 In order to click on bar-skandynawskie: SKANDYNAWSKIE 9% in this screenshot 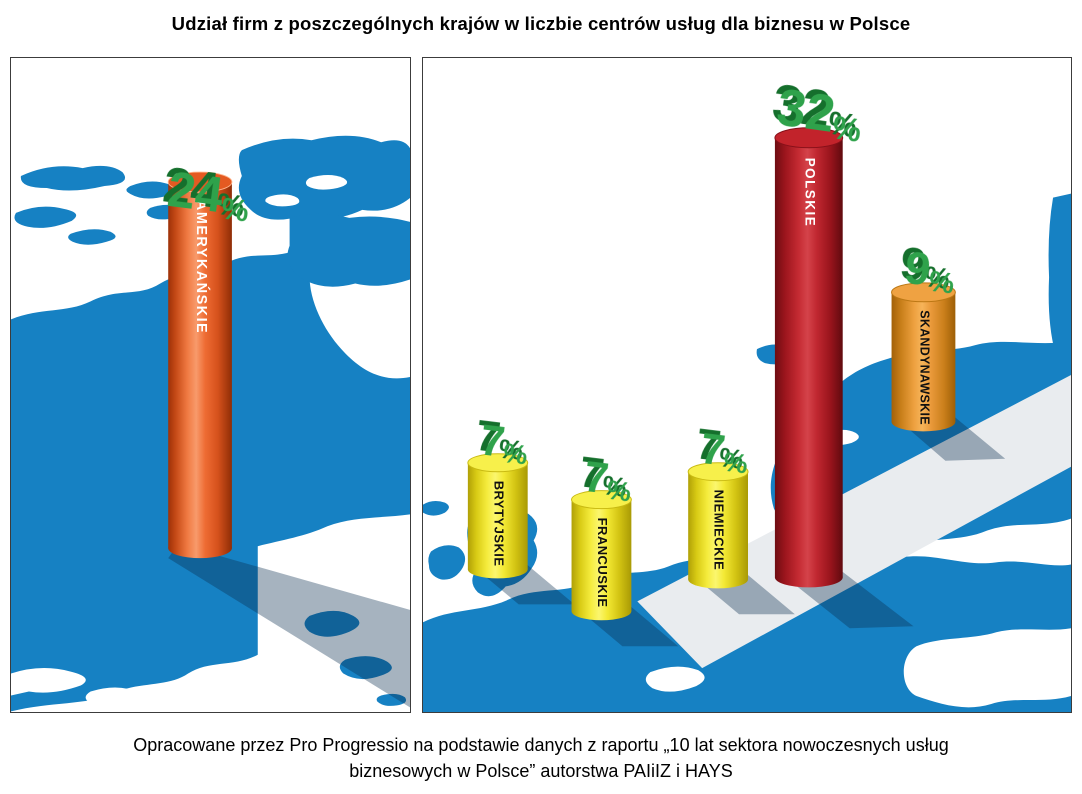, I will do `click(948, 351)`.